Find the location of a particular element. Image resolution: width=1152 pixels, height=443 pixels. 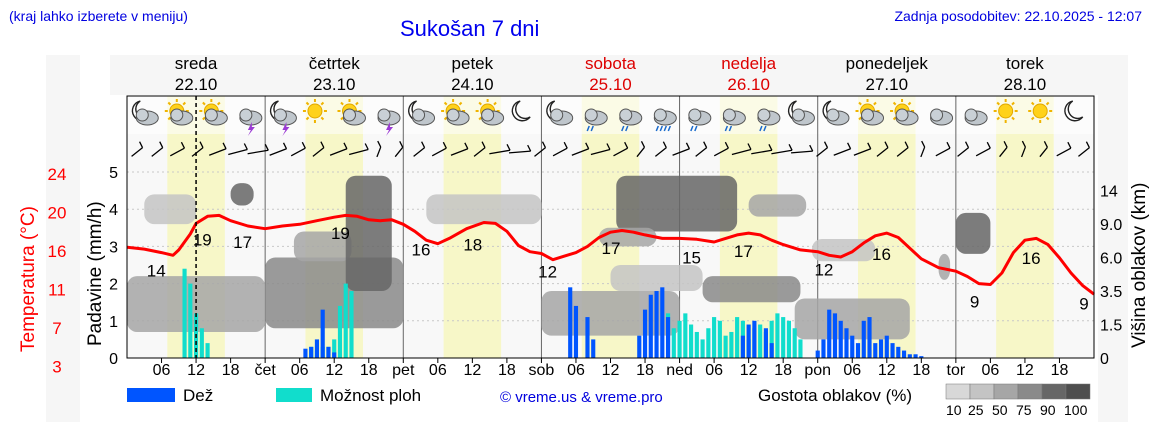

precip-axis-title: Padavine (mm/h) is located at coordinates (95, 273).